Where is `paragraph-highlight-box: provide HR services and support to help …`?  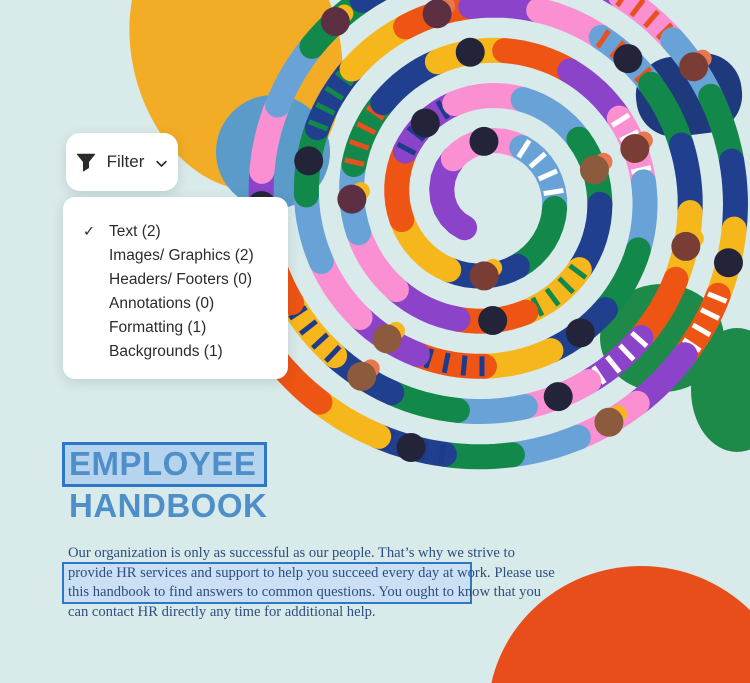 paragraph-highlight-box: provide HR services and support to help … is located at coordinates (308, 583).